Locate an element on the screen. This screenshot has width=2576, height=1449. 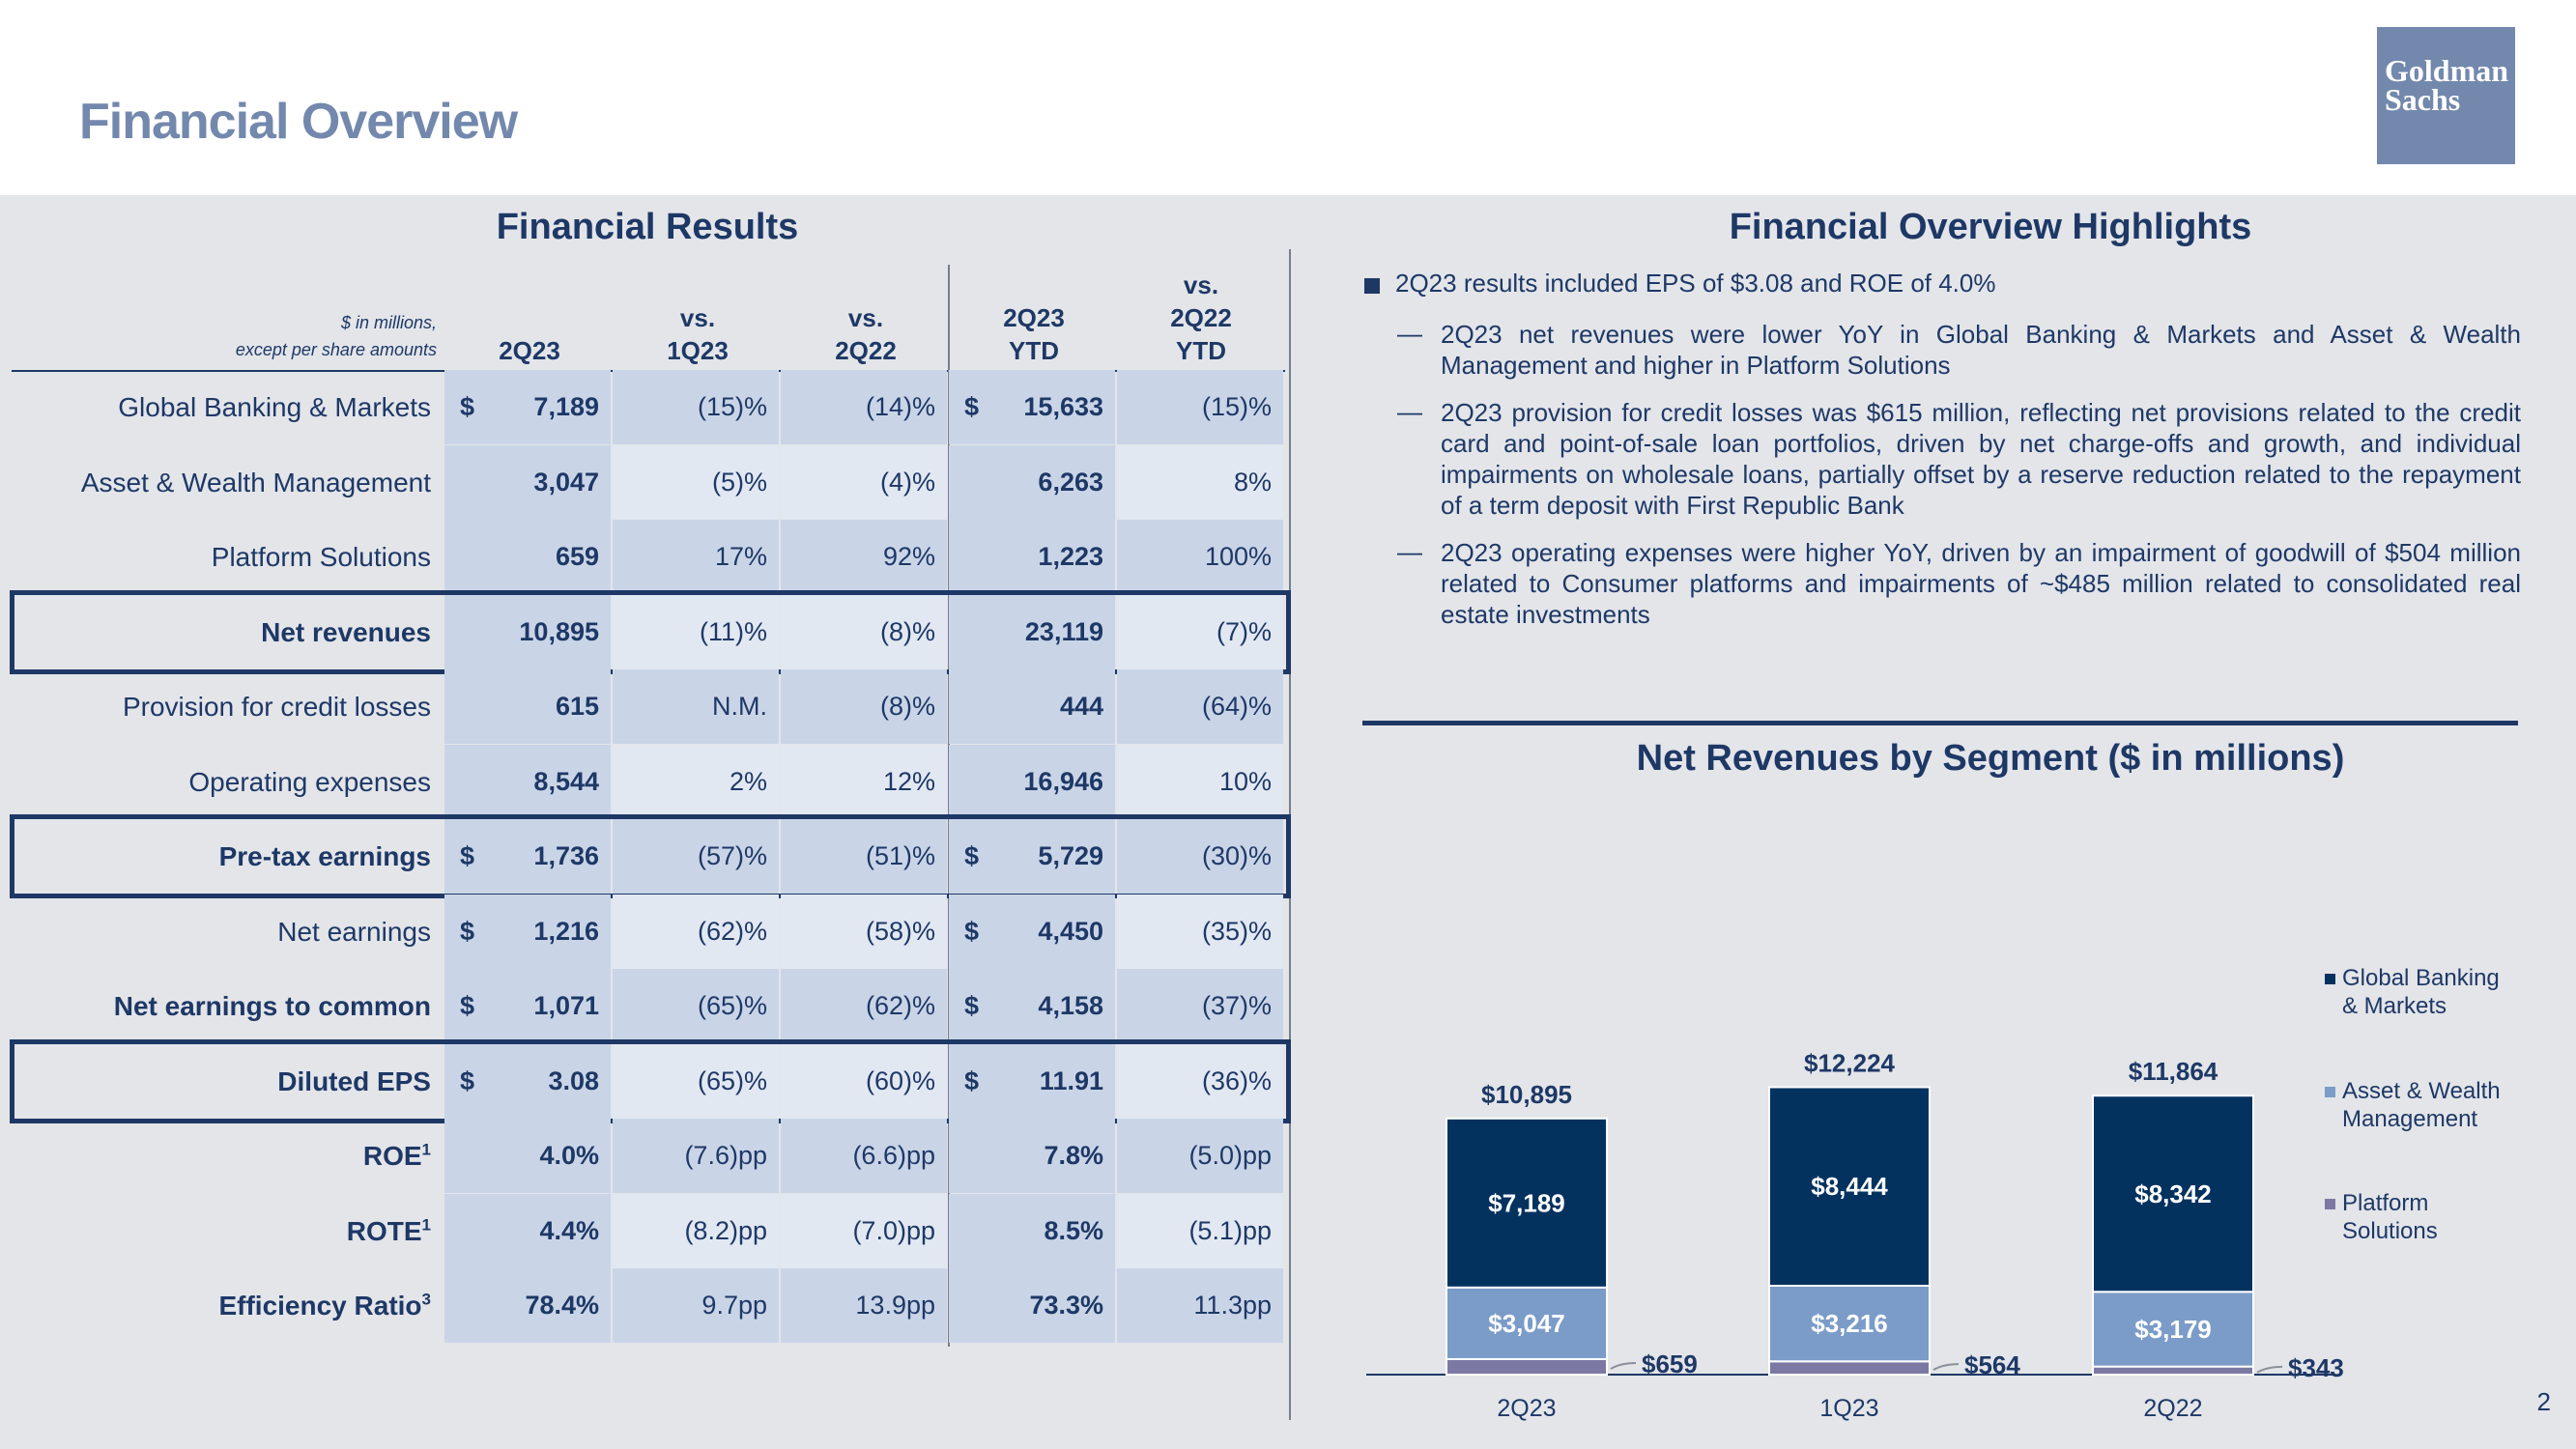
table-cell: (8)% is located at coordinates (864, 631).